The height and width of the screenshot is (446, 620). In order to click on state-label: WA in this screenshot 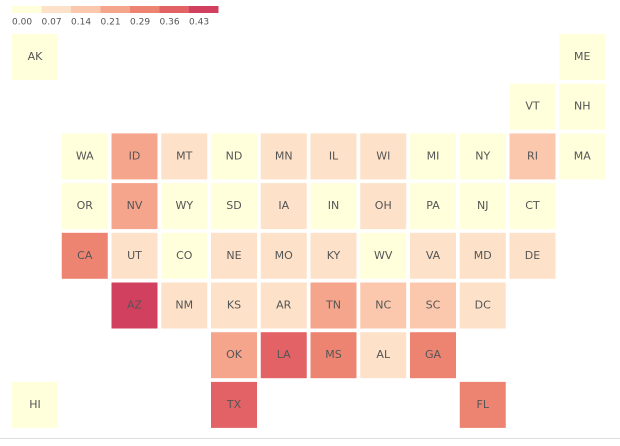, I will do `click(85, 155)`.